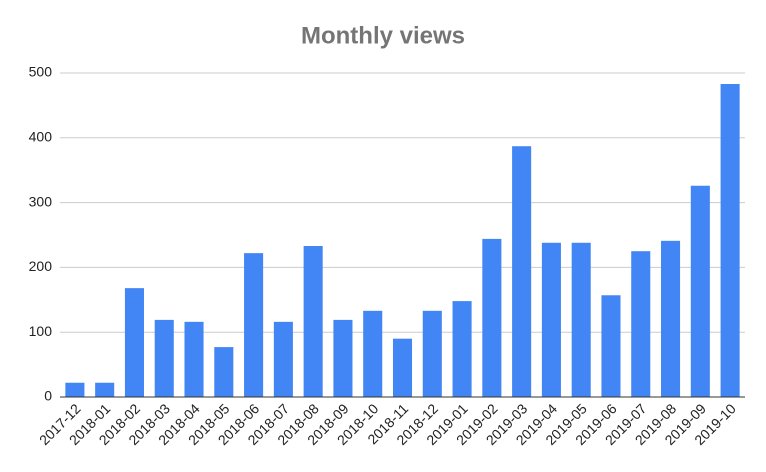 The image size is (766, 472). I want to click on chart-title: Monthly views, so click(383, 35).